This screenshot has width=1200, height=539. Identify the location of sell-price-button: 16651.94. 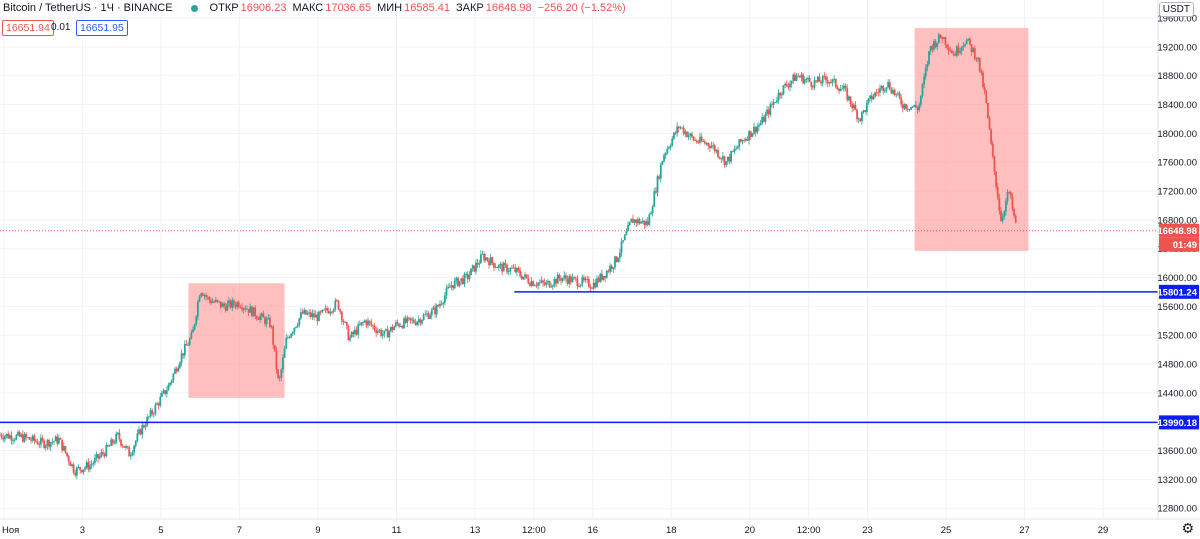
(28, 28).